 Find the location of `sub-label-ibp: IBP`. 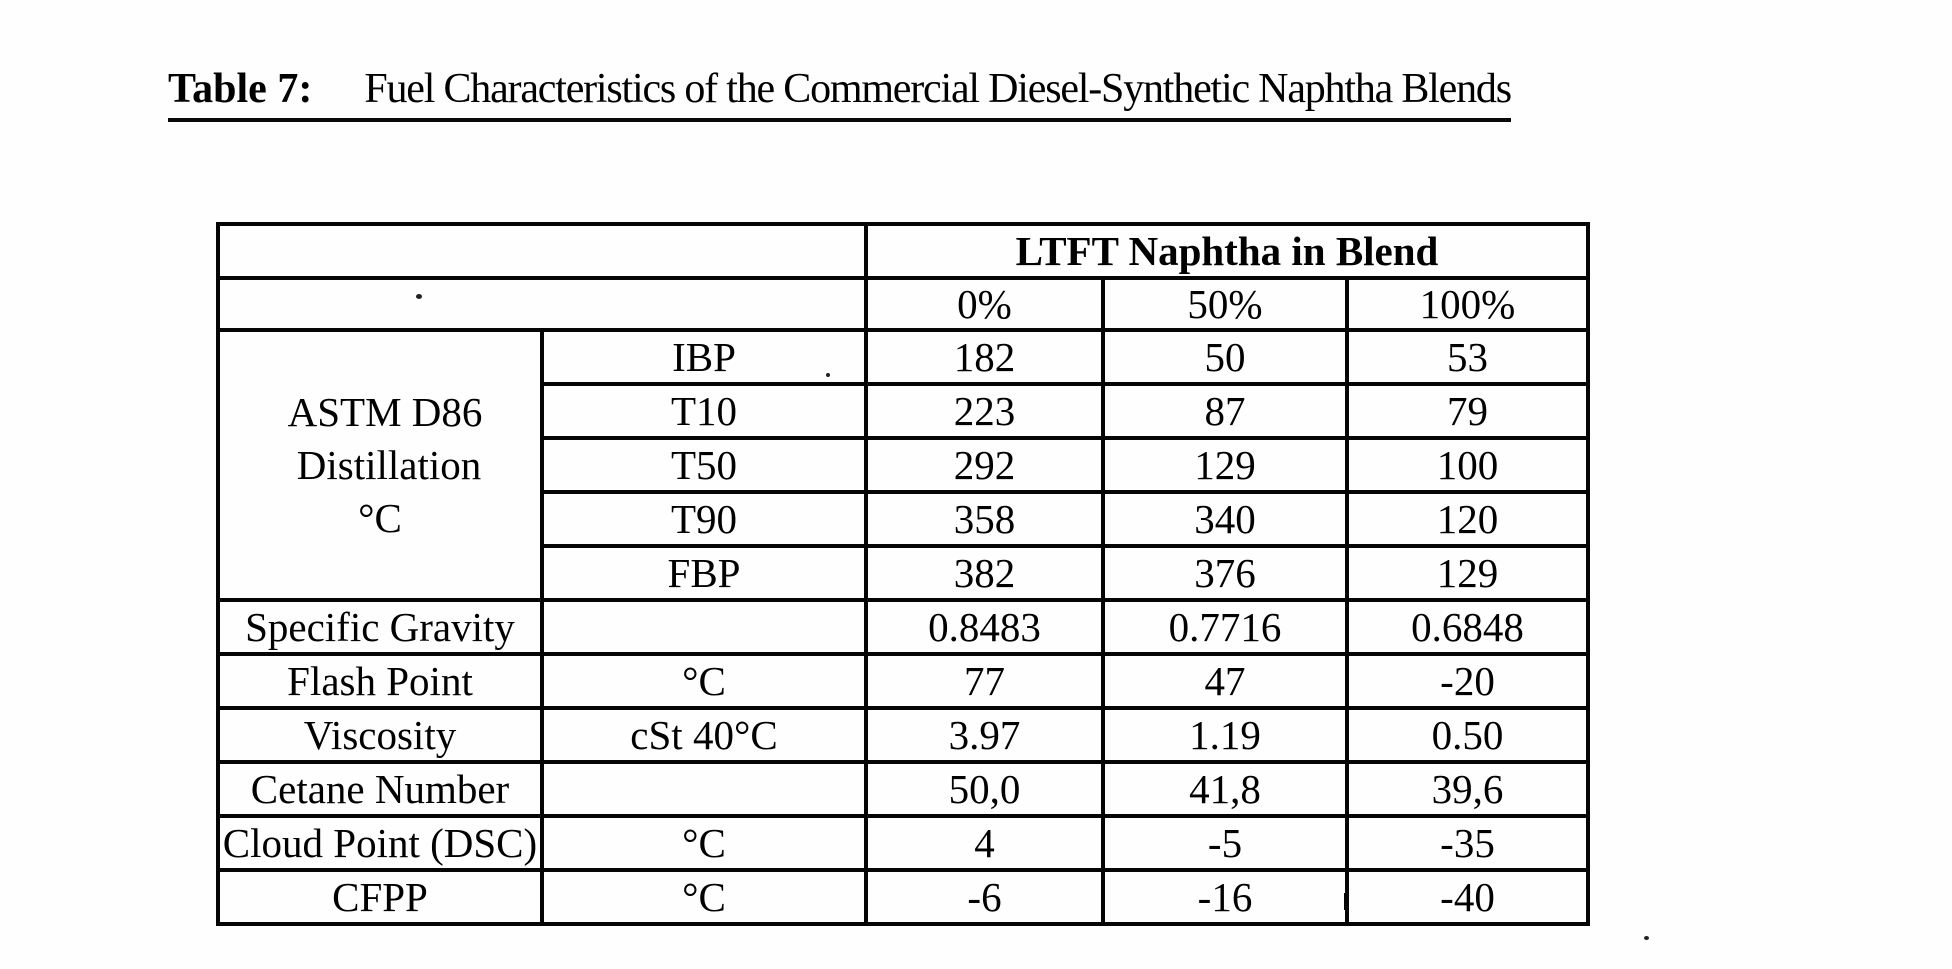

sub-label-ibp: IBP is located at coordinates (704, 357).